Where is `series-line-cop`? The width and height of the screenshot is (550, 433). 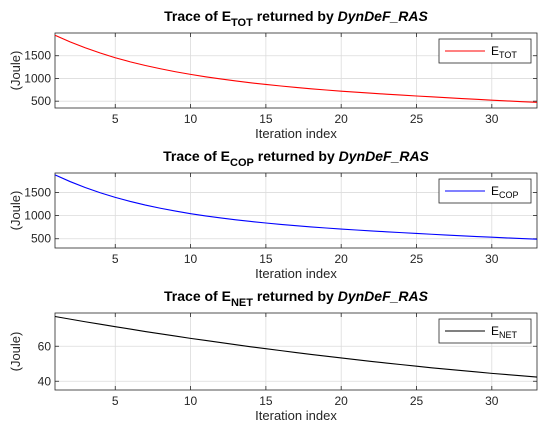 series-line-cop is located at coordinates (296, 207).